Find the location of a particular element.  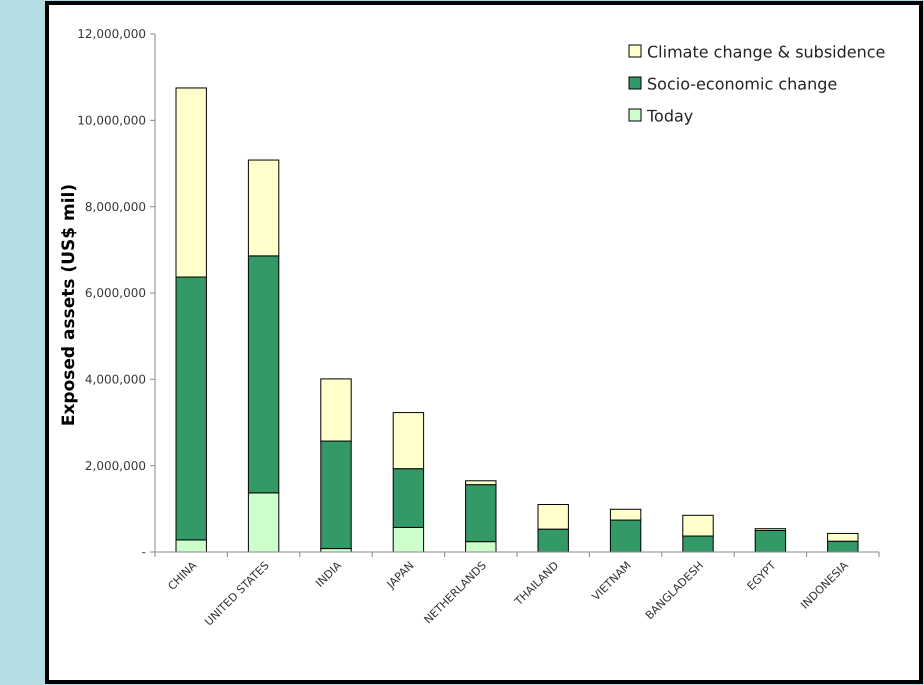

y-tick-label: 12,000,000 is located at coordinates (111, 34).